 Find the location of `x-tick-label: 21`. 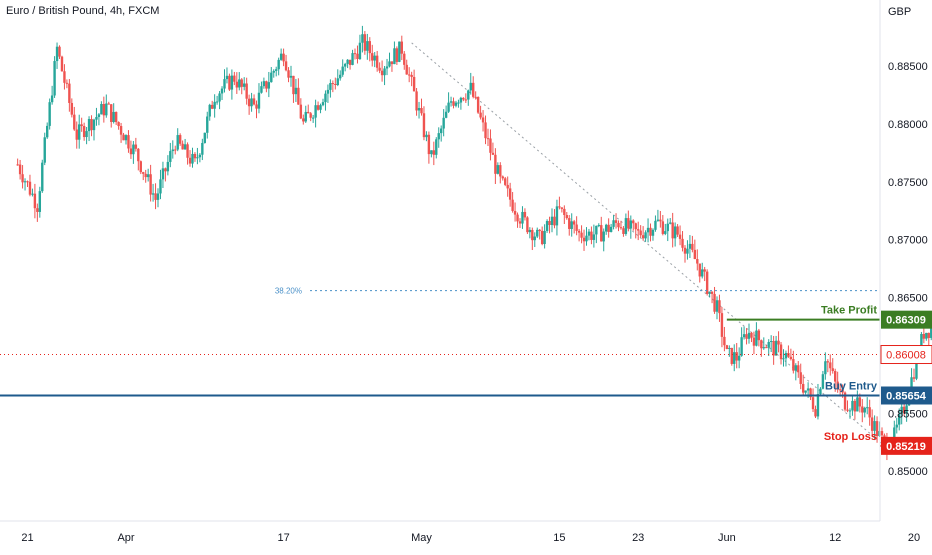

x-tick-label: 21 is located at coordinates (27, 538).